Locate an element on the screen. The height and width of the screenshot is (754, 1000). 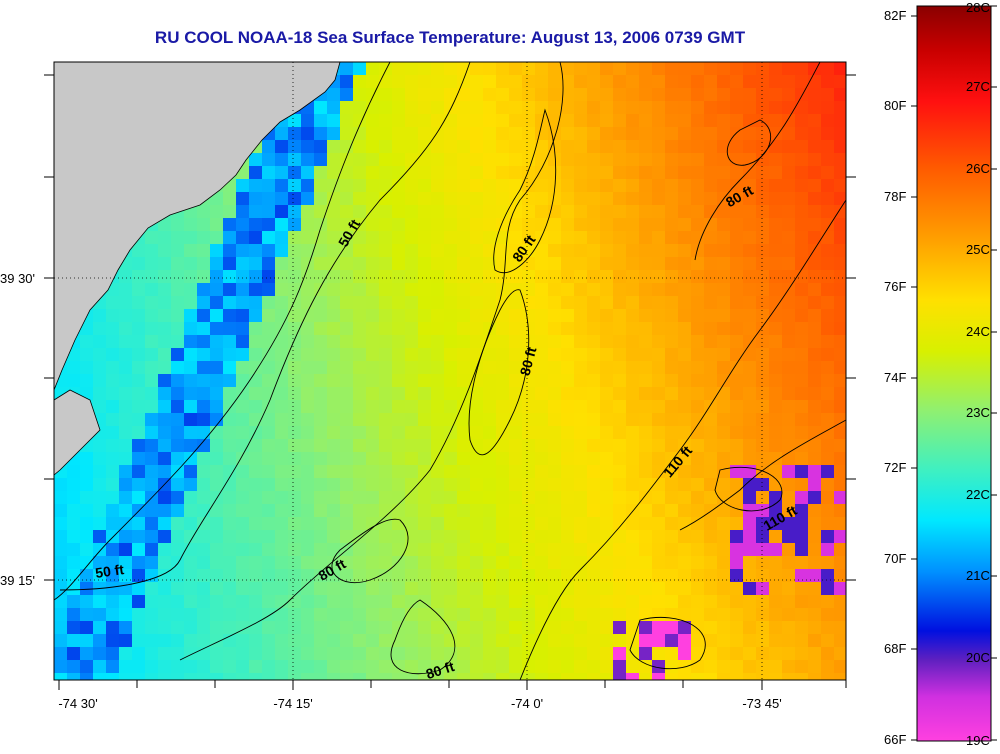
lon-label-74-15: -74 15' is located at coordinates (293, 703).